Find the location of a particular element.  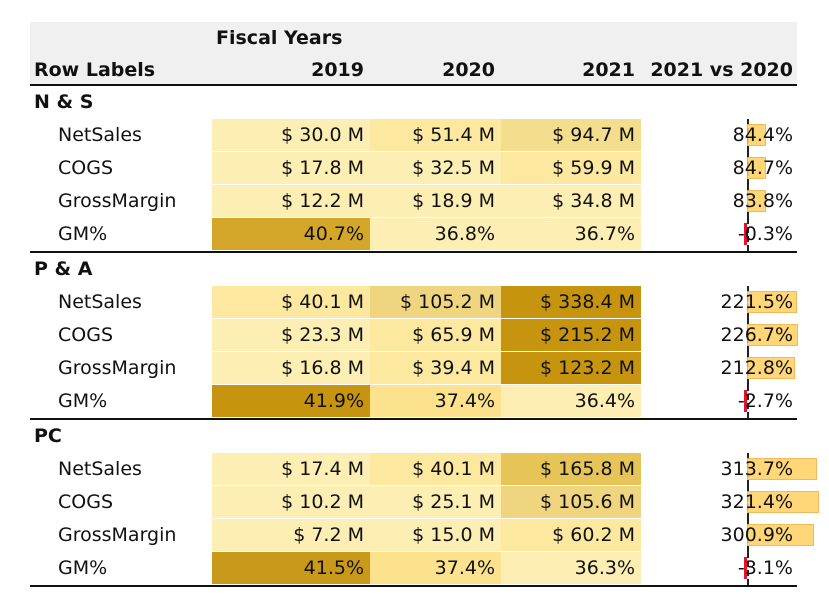

table-row: NetSales $ 17.4 M $ 40.1 M $ 165.8 M 313.7% is located at coordinates (424, 469).